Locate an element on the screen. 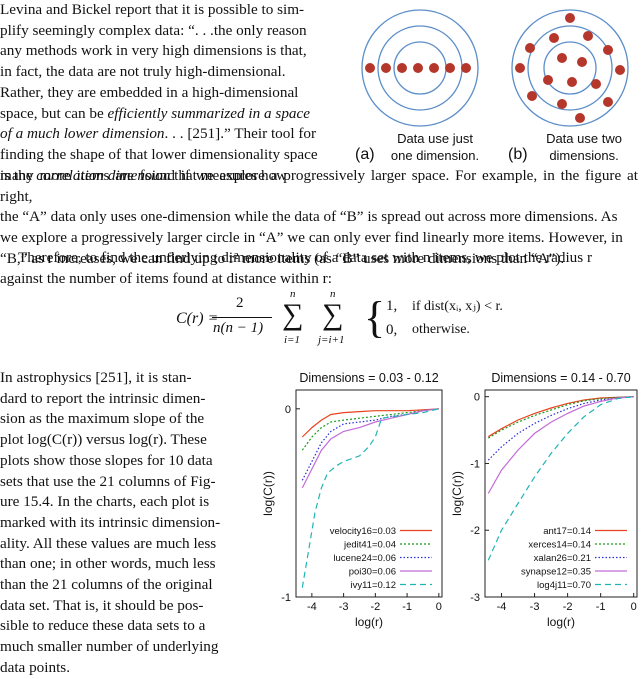 The width and height of the screenshot is (641, 679). circle-a-outer is located at coordinates (420, 68).